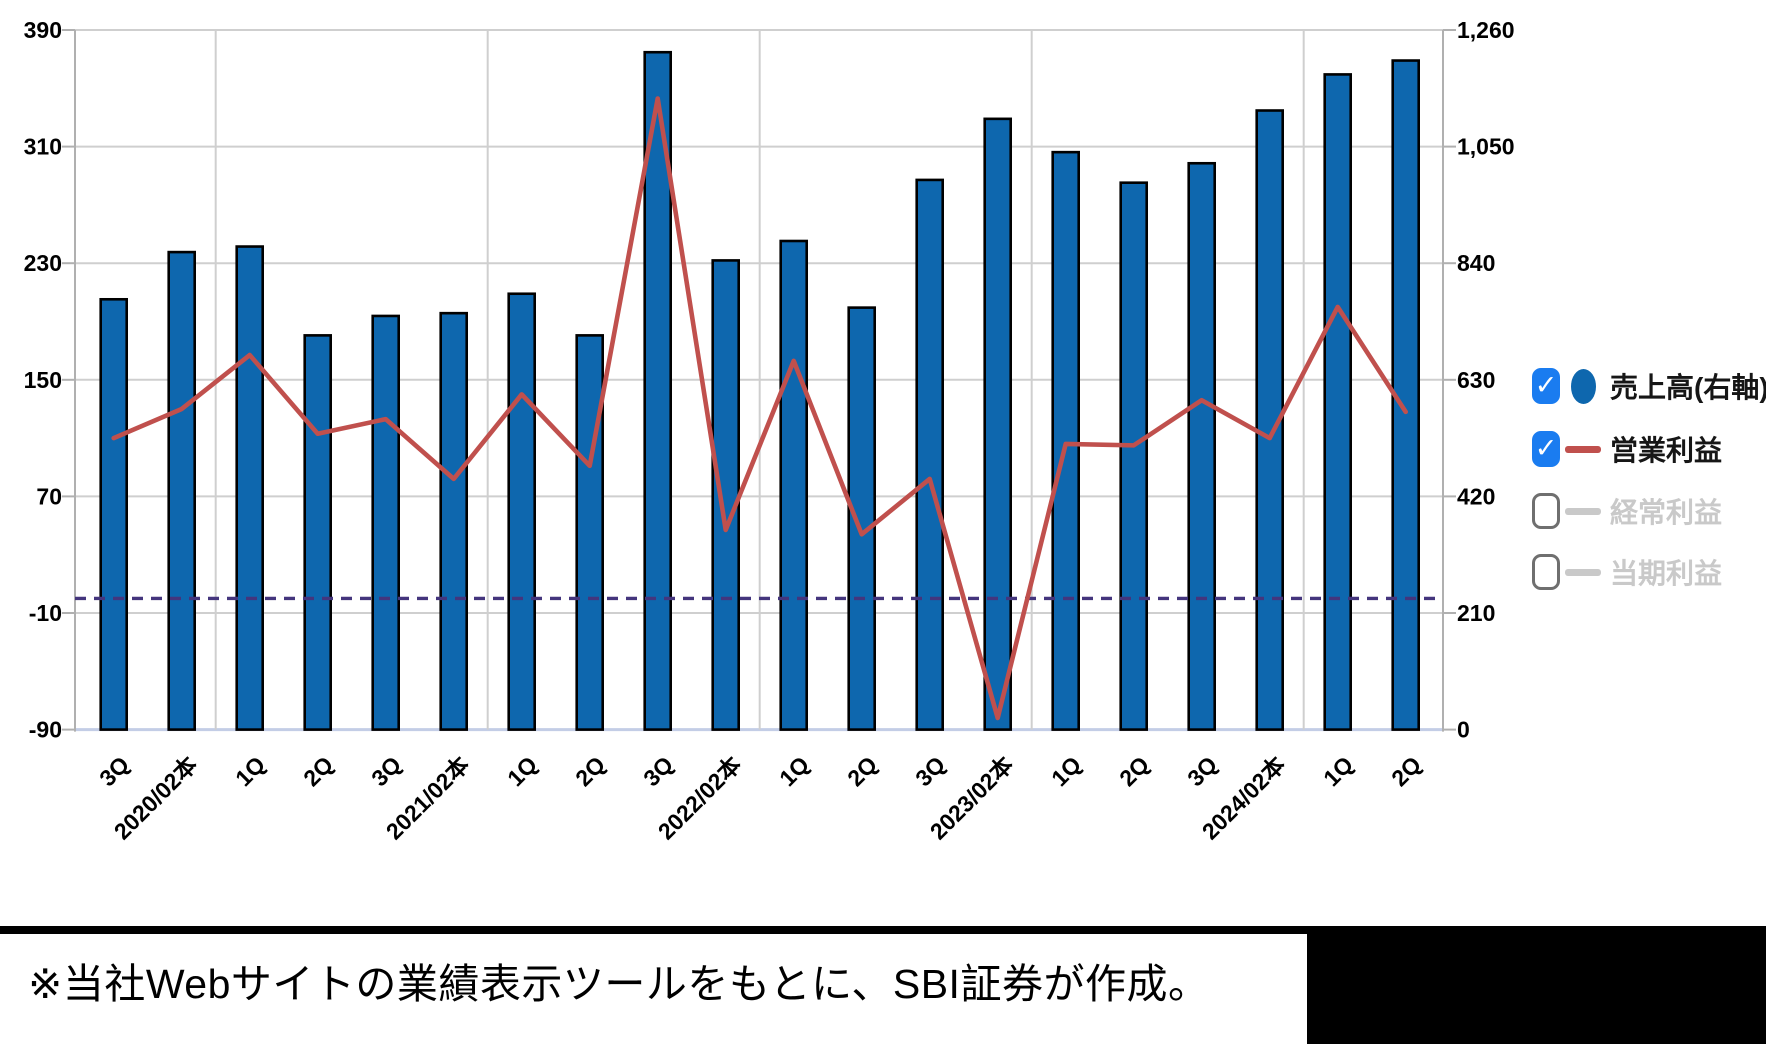 This screenshot has height=1044, width=1766. Describe the element at coordinates (1546, 572) in the screenshot. I see `net-profit-checkbox: ✓` at that location.